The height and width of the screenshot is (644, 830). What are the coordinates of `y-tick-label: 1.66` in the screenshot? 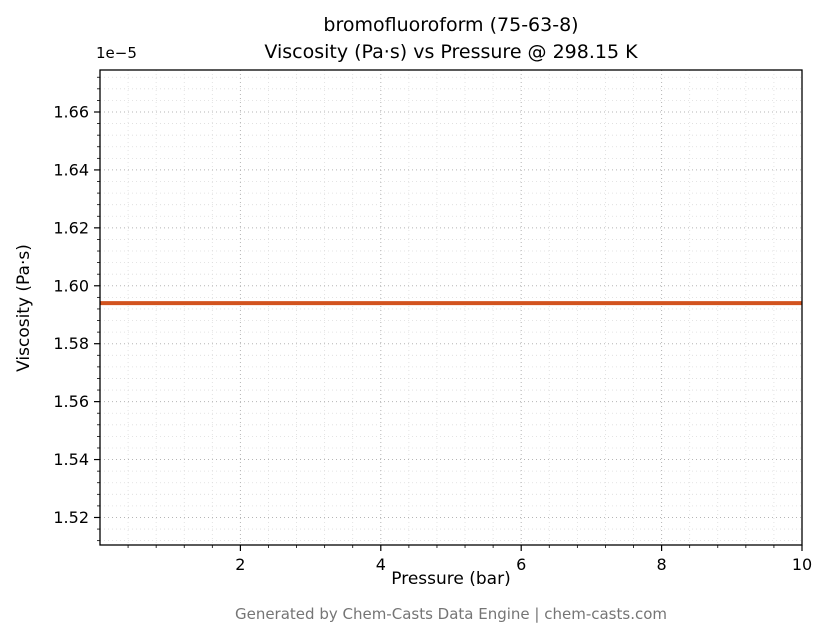 It's located at (71, 111).